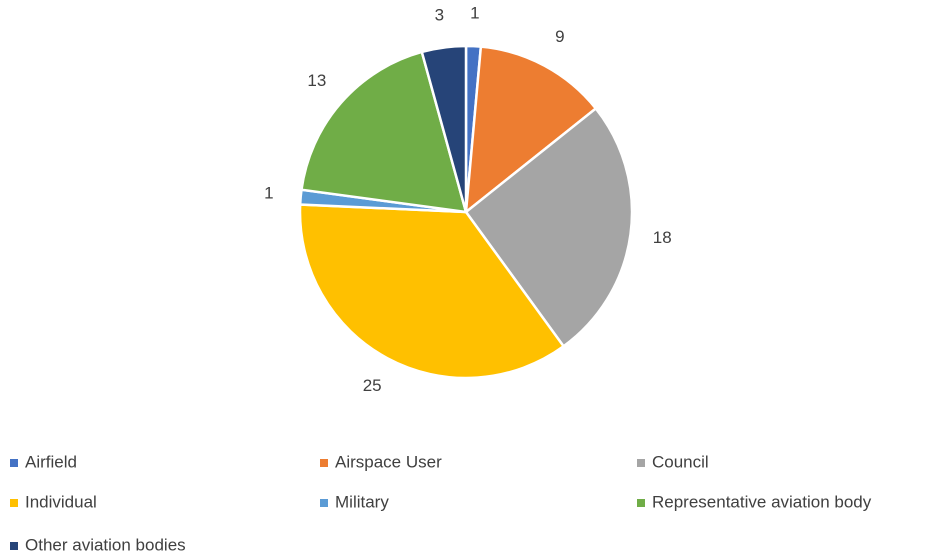 The image size is (940, 558). What do you see at coordinates (372, 385) in the screenshot?
I see `data-label: 25` at bounding box center [372, 385].